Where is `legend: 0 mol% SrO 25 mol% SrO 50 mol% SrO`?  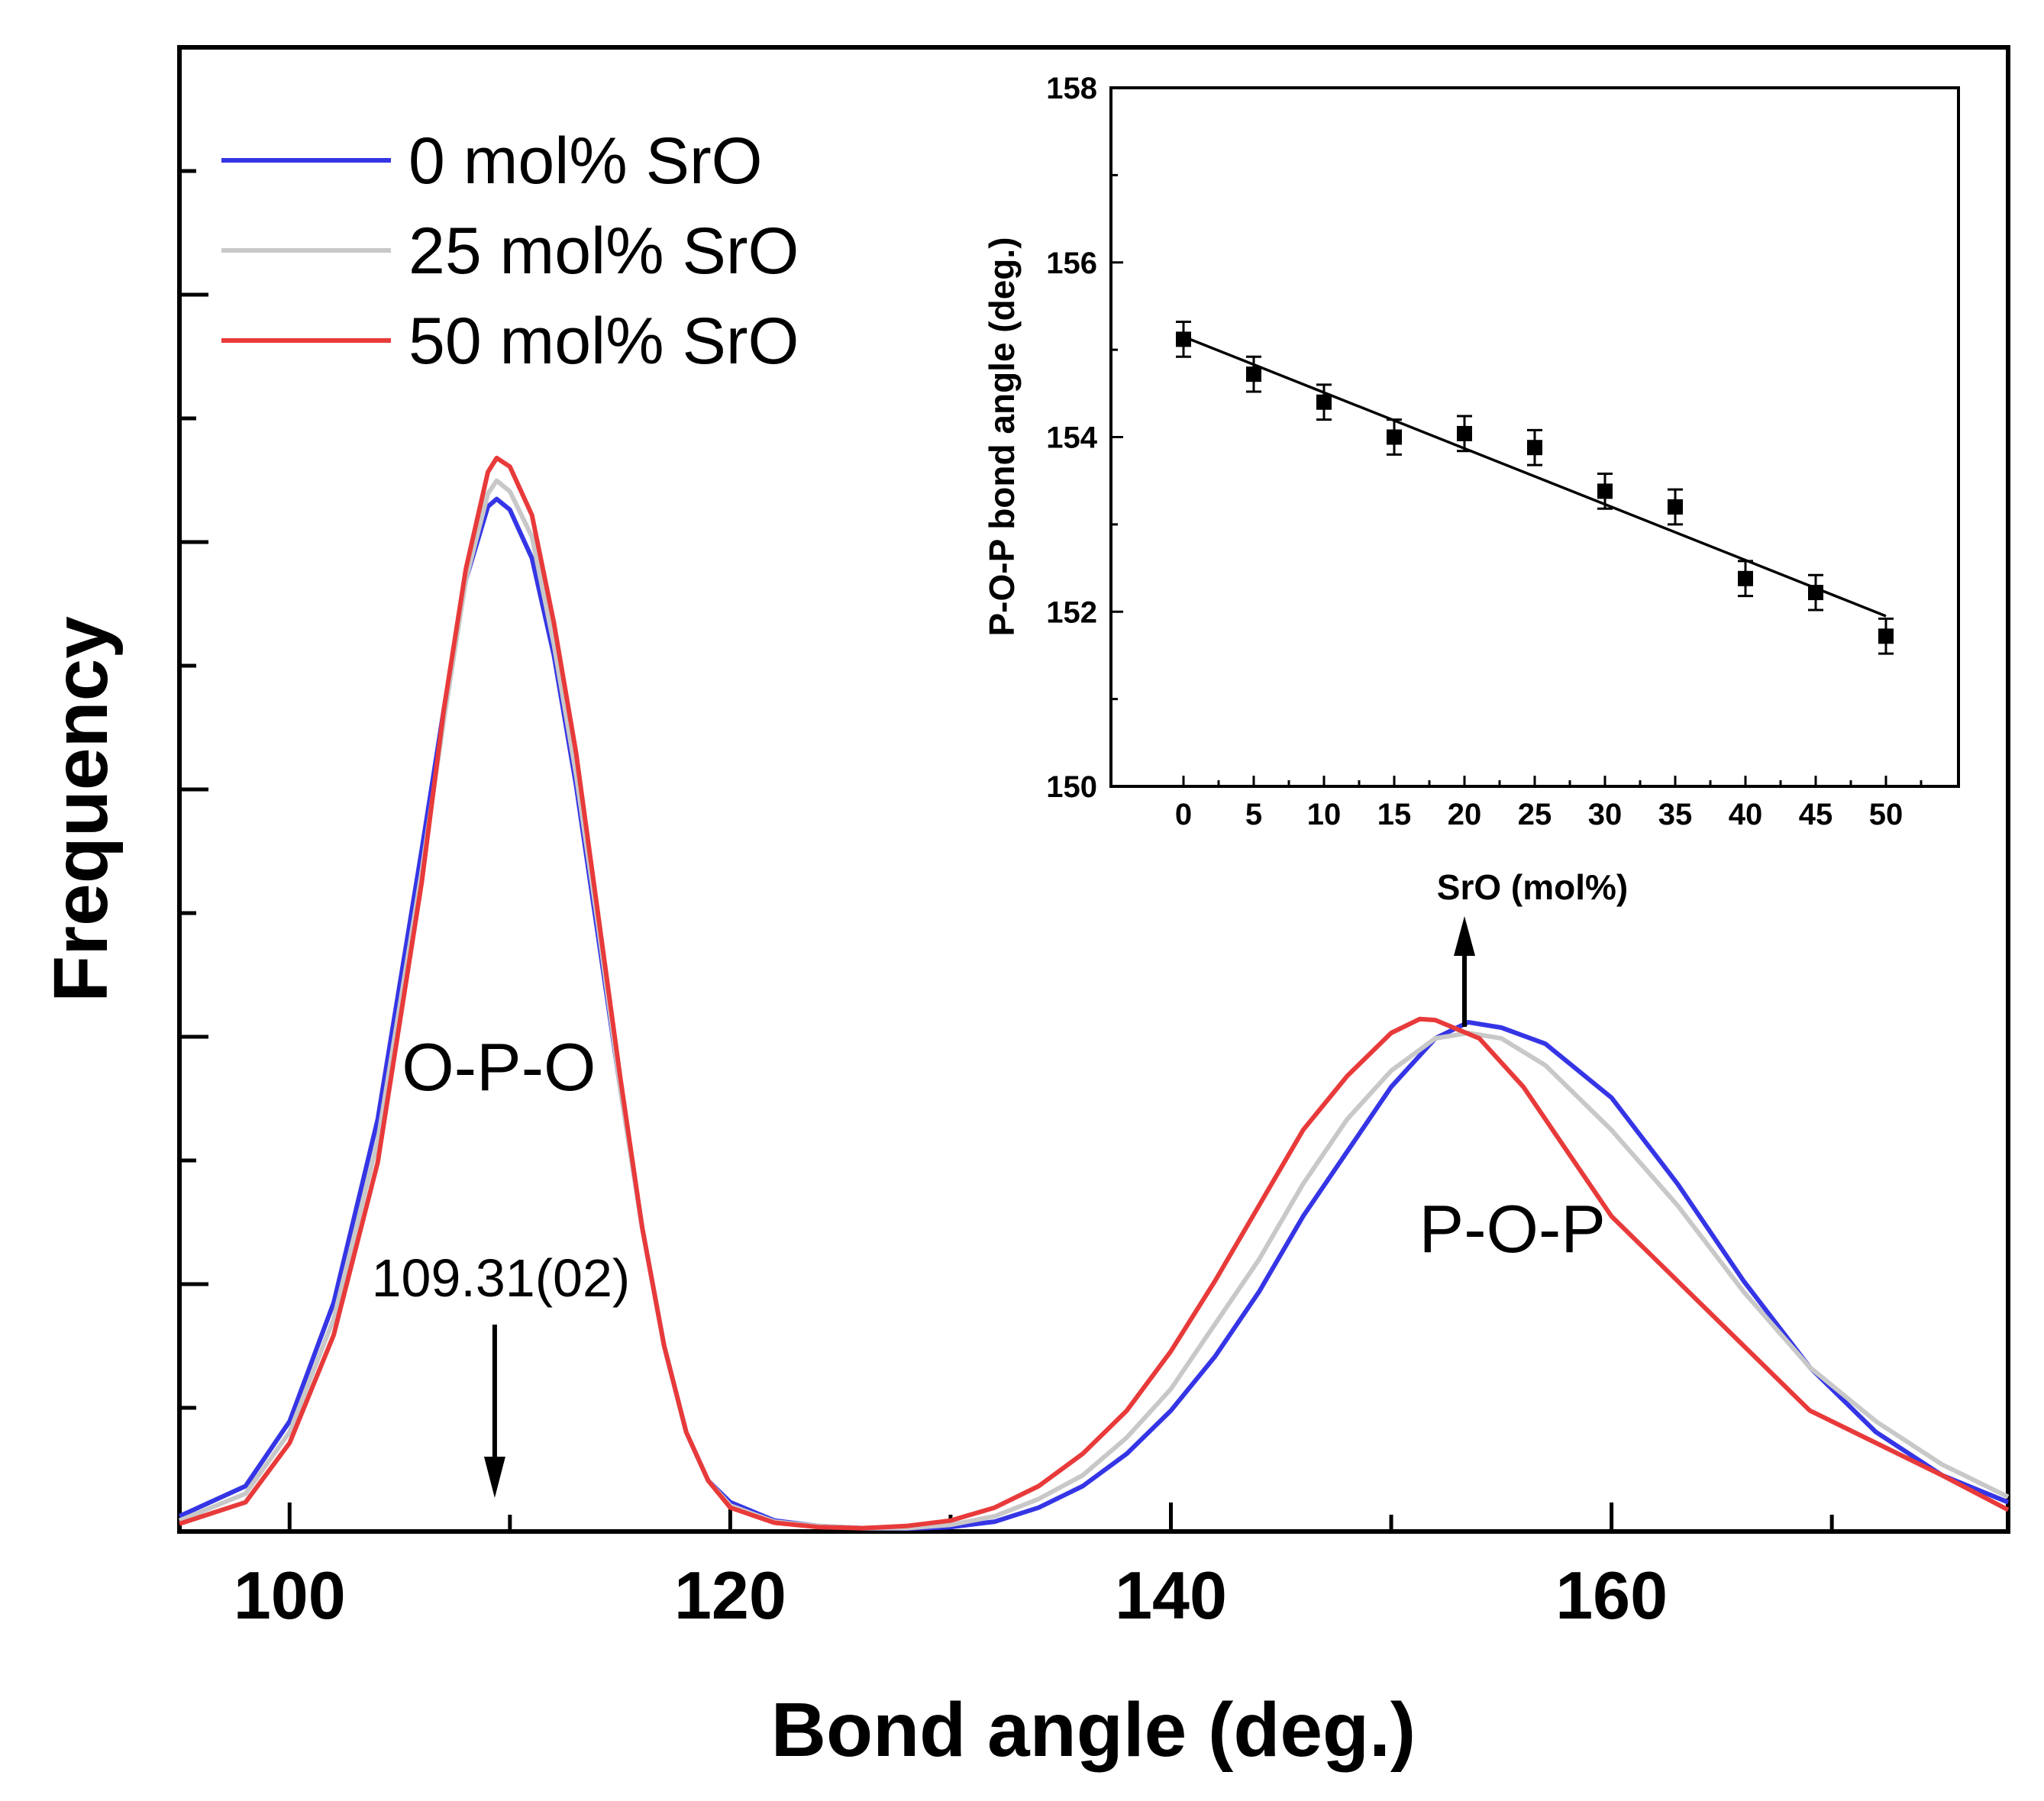
legend: 0 mol% SrO 25 mol% SrO 50 mol% SrO is located at coordinates (510, 251).